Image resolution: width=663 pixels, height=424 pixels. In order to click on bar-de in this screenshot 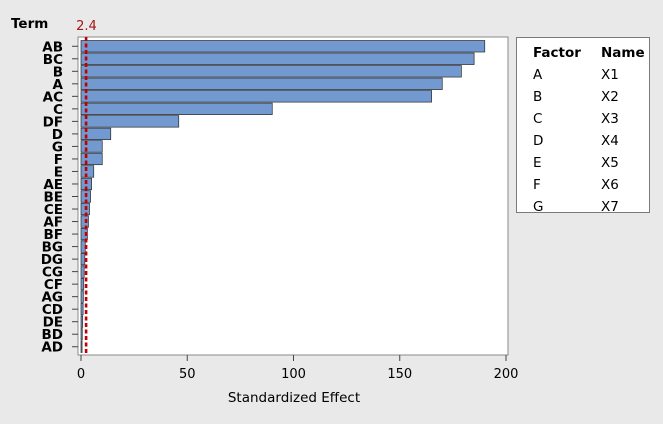, I will do `click(82, 321)`.